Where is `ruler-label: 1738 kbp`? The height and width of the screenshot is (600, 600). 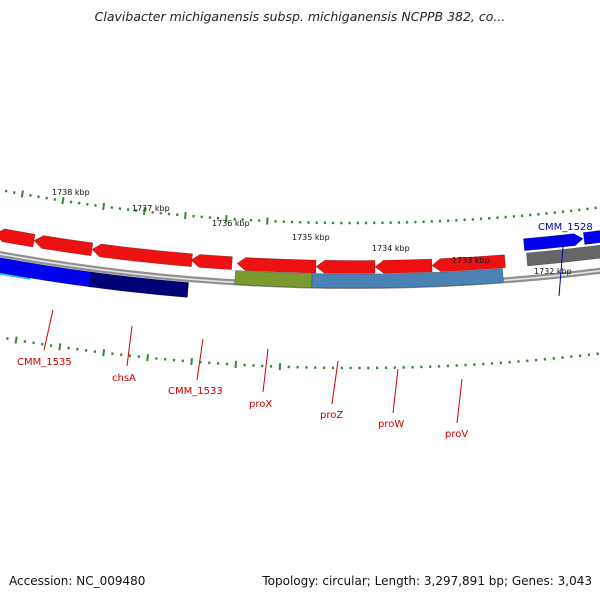
ruler-label: 1738 kbp is located at coordinates (71, 192).